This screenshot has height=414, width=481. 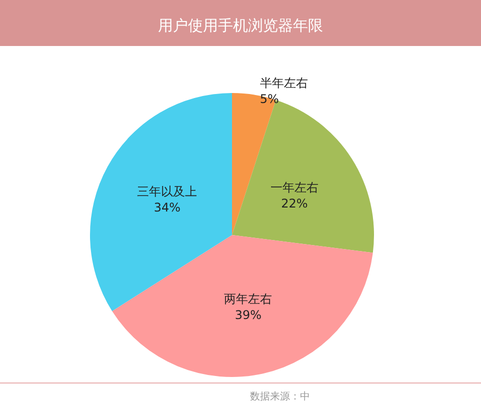 I want to click on chart-title: 用户使用手机浏览器年限, so click(x=240, y=25).